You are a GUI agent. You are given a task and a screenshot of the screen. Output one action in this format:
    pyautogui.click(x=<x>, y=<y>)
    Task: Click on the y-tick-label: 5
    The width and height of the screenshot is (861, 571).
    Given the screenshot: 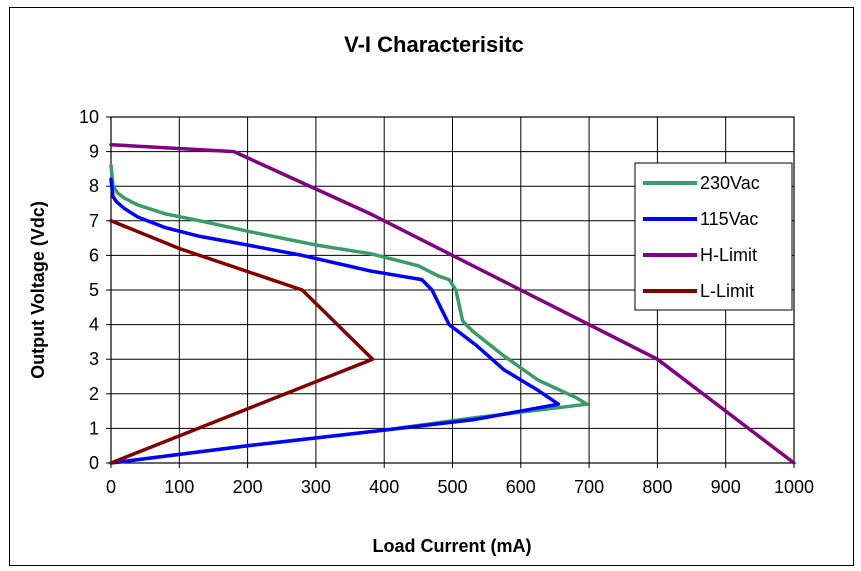 What is the action you would take?
    pyautogui.click(x=94, y=290)
    